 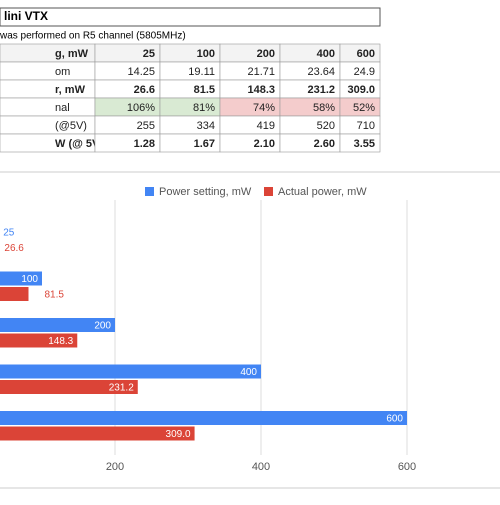 What do you see at coordinates (366, 54) in the screenshot?
I see `cell-text: 600` at bounding box center [366, 54].